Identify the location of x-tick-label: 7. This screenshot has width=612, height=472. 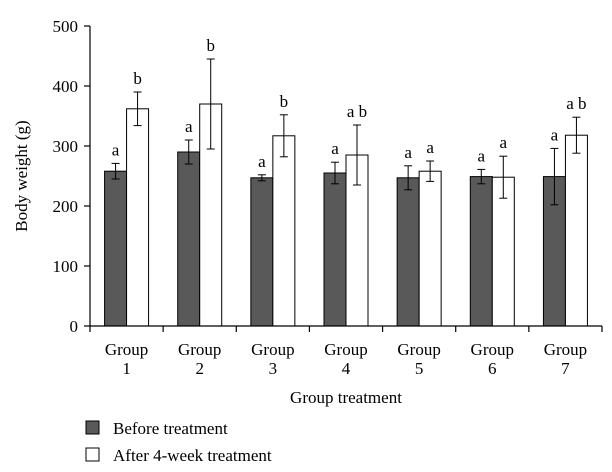
(565, 368).